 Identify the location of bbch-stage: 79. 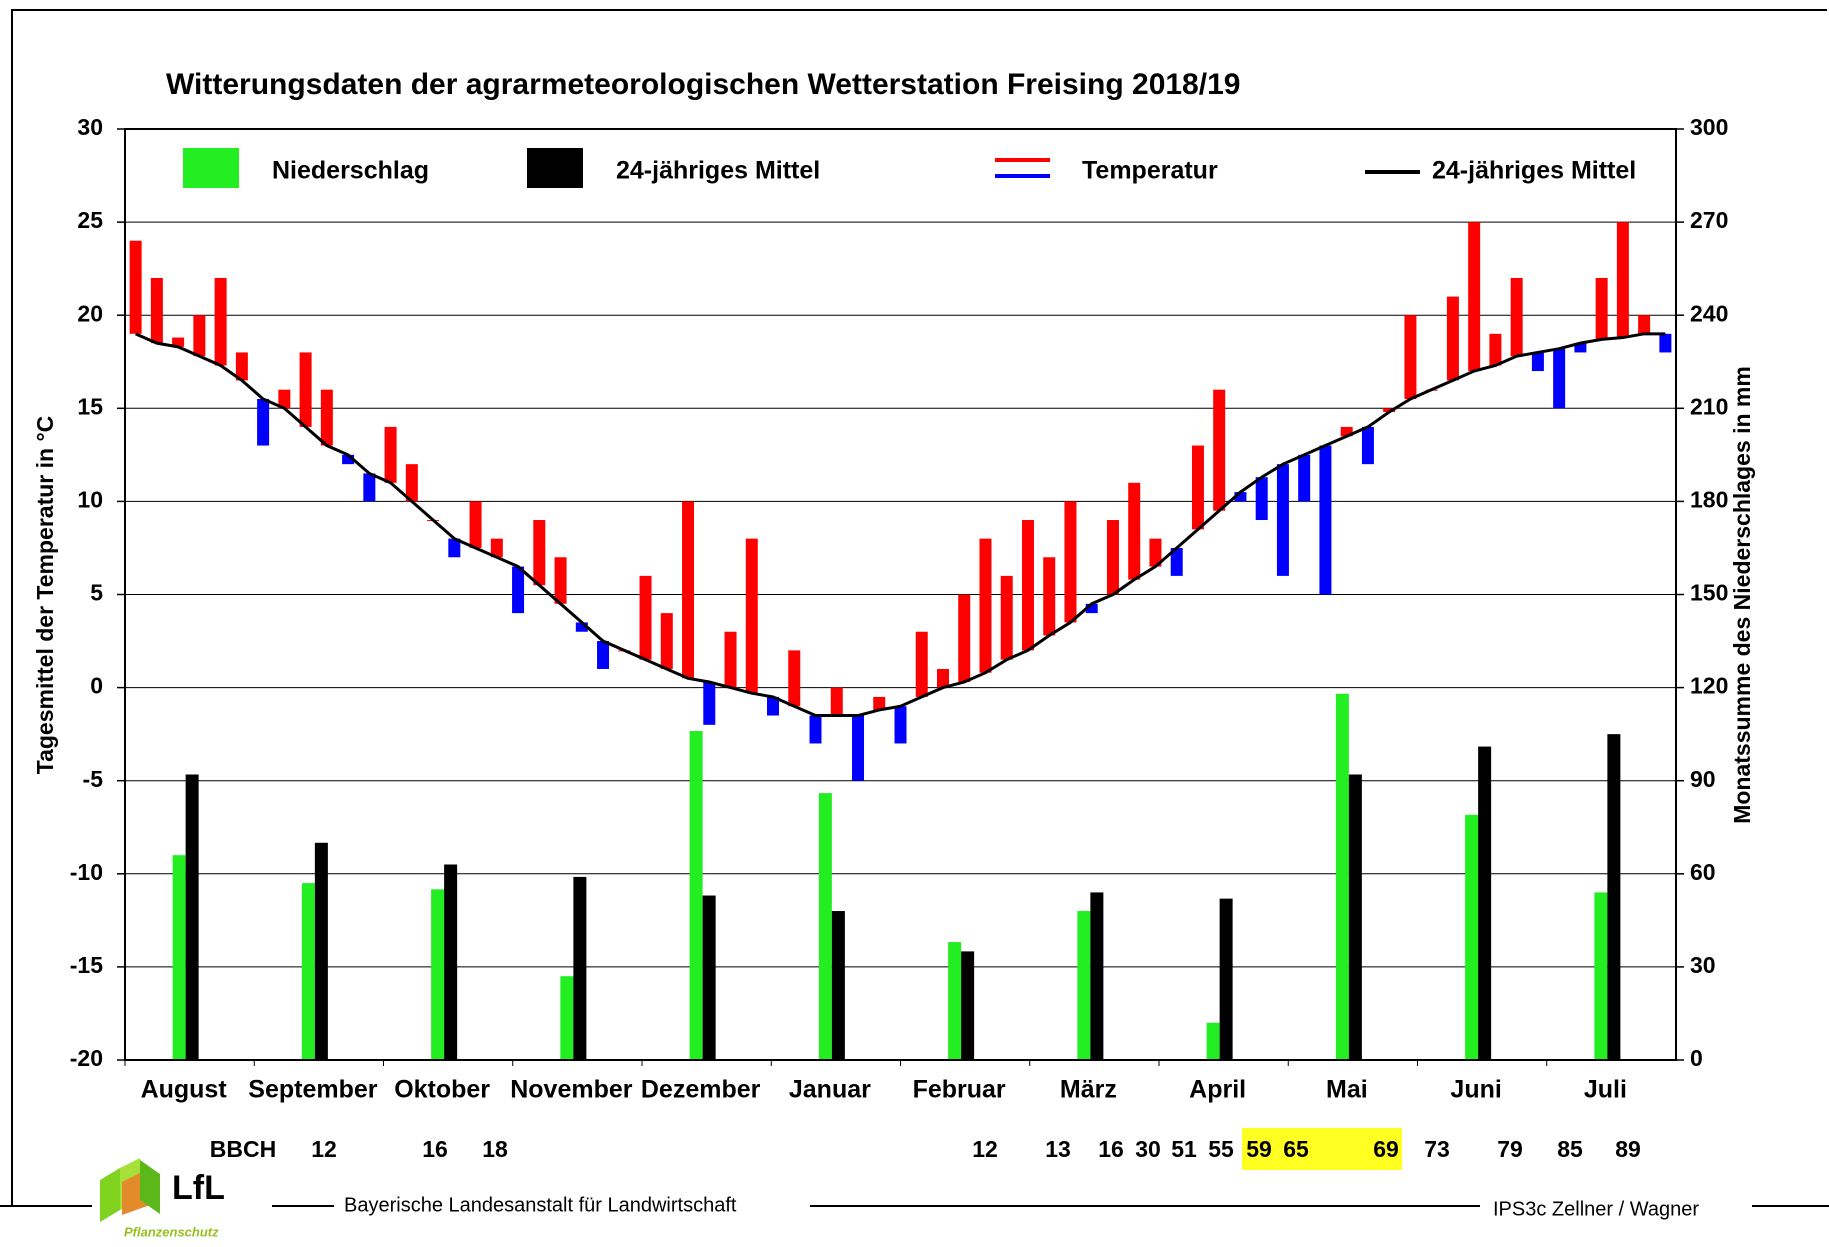
(1510, 1149).